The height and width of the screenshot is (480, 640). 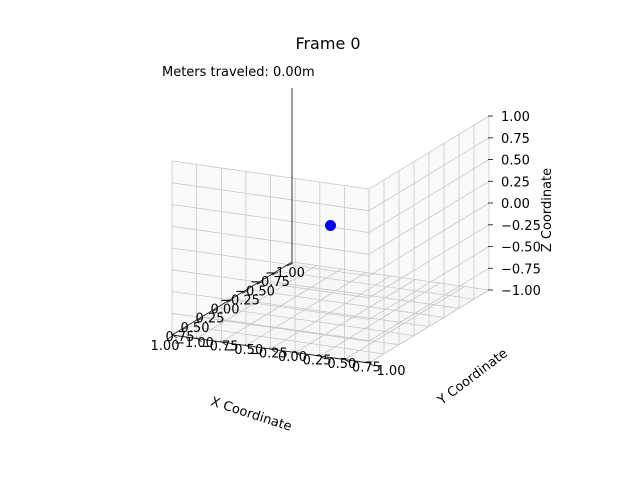 I want to click on chart-title: Frame 0, so click(x=327, y=43).